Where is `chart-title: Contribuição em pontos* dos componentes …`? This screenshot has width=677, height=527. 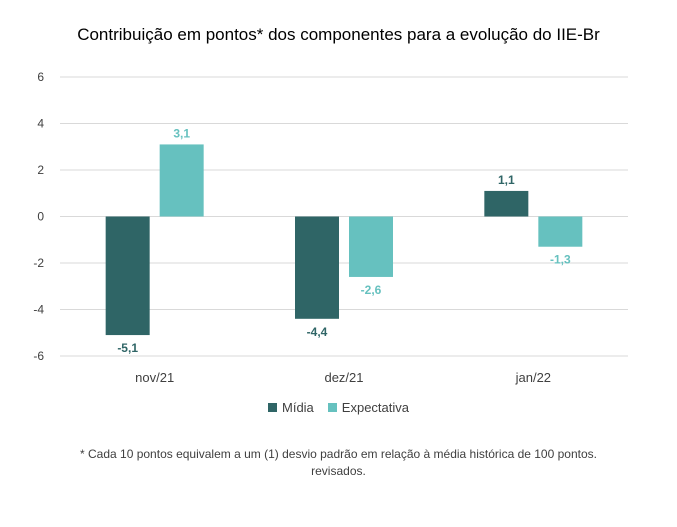
chart-title: Contribuição em pontos* dos componentes … is located at coordinates (338, 34).